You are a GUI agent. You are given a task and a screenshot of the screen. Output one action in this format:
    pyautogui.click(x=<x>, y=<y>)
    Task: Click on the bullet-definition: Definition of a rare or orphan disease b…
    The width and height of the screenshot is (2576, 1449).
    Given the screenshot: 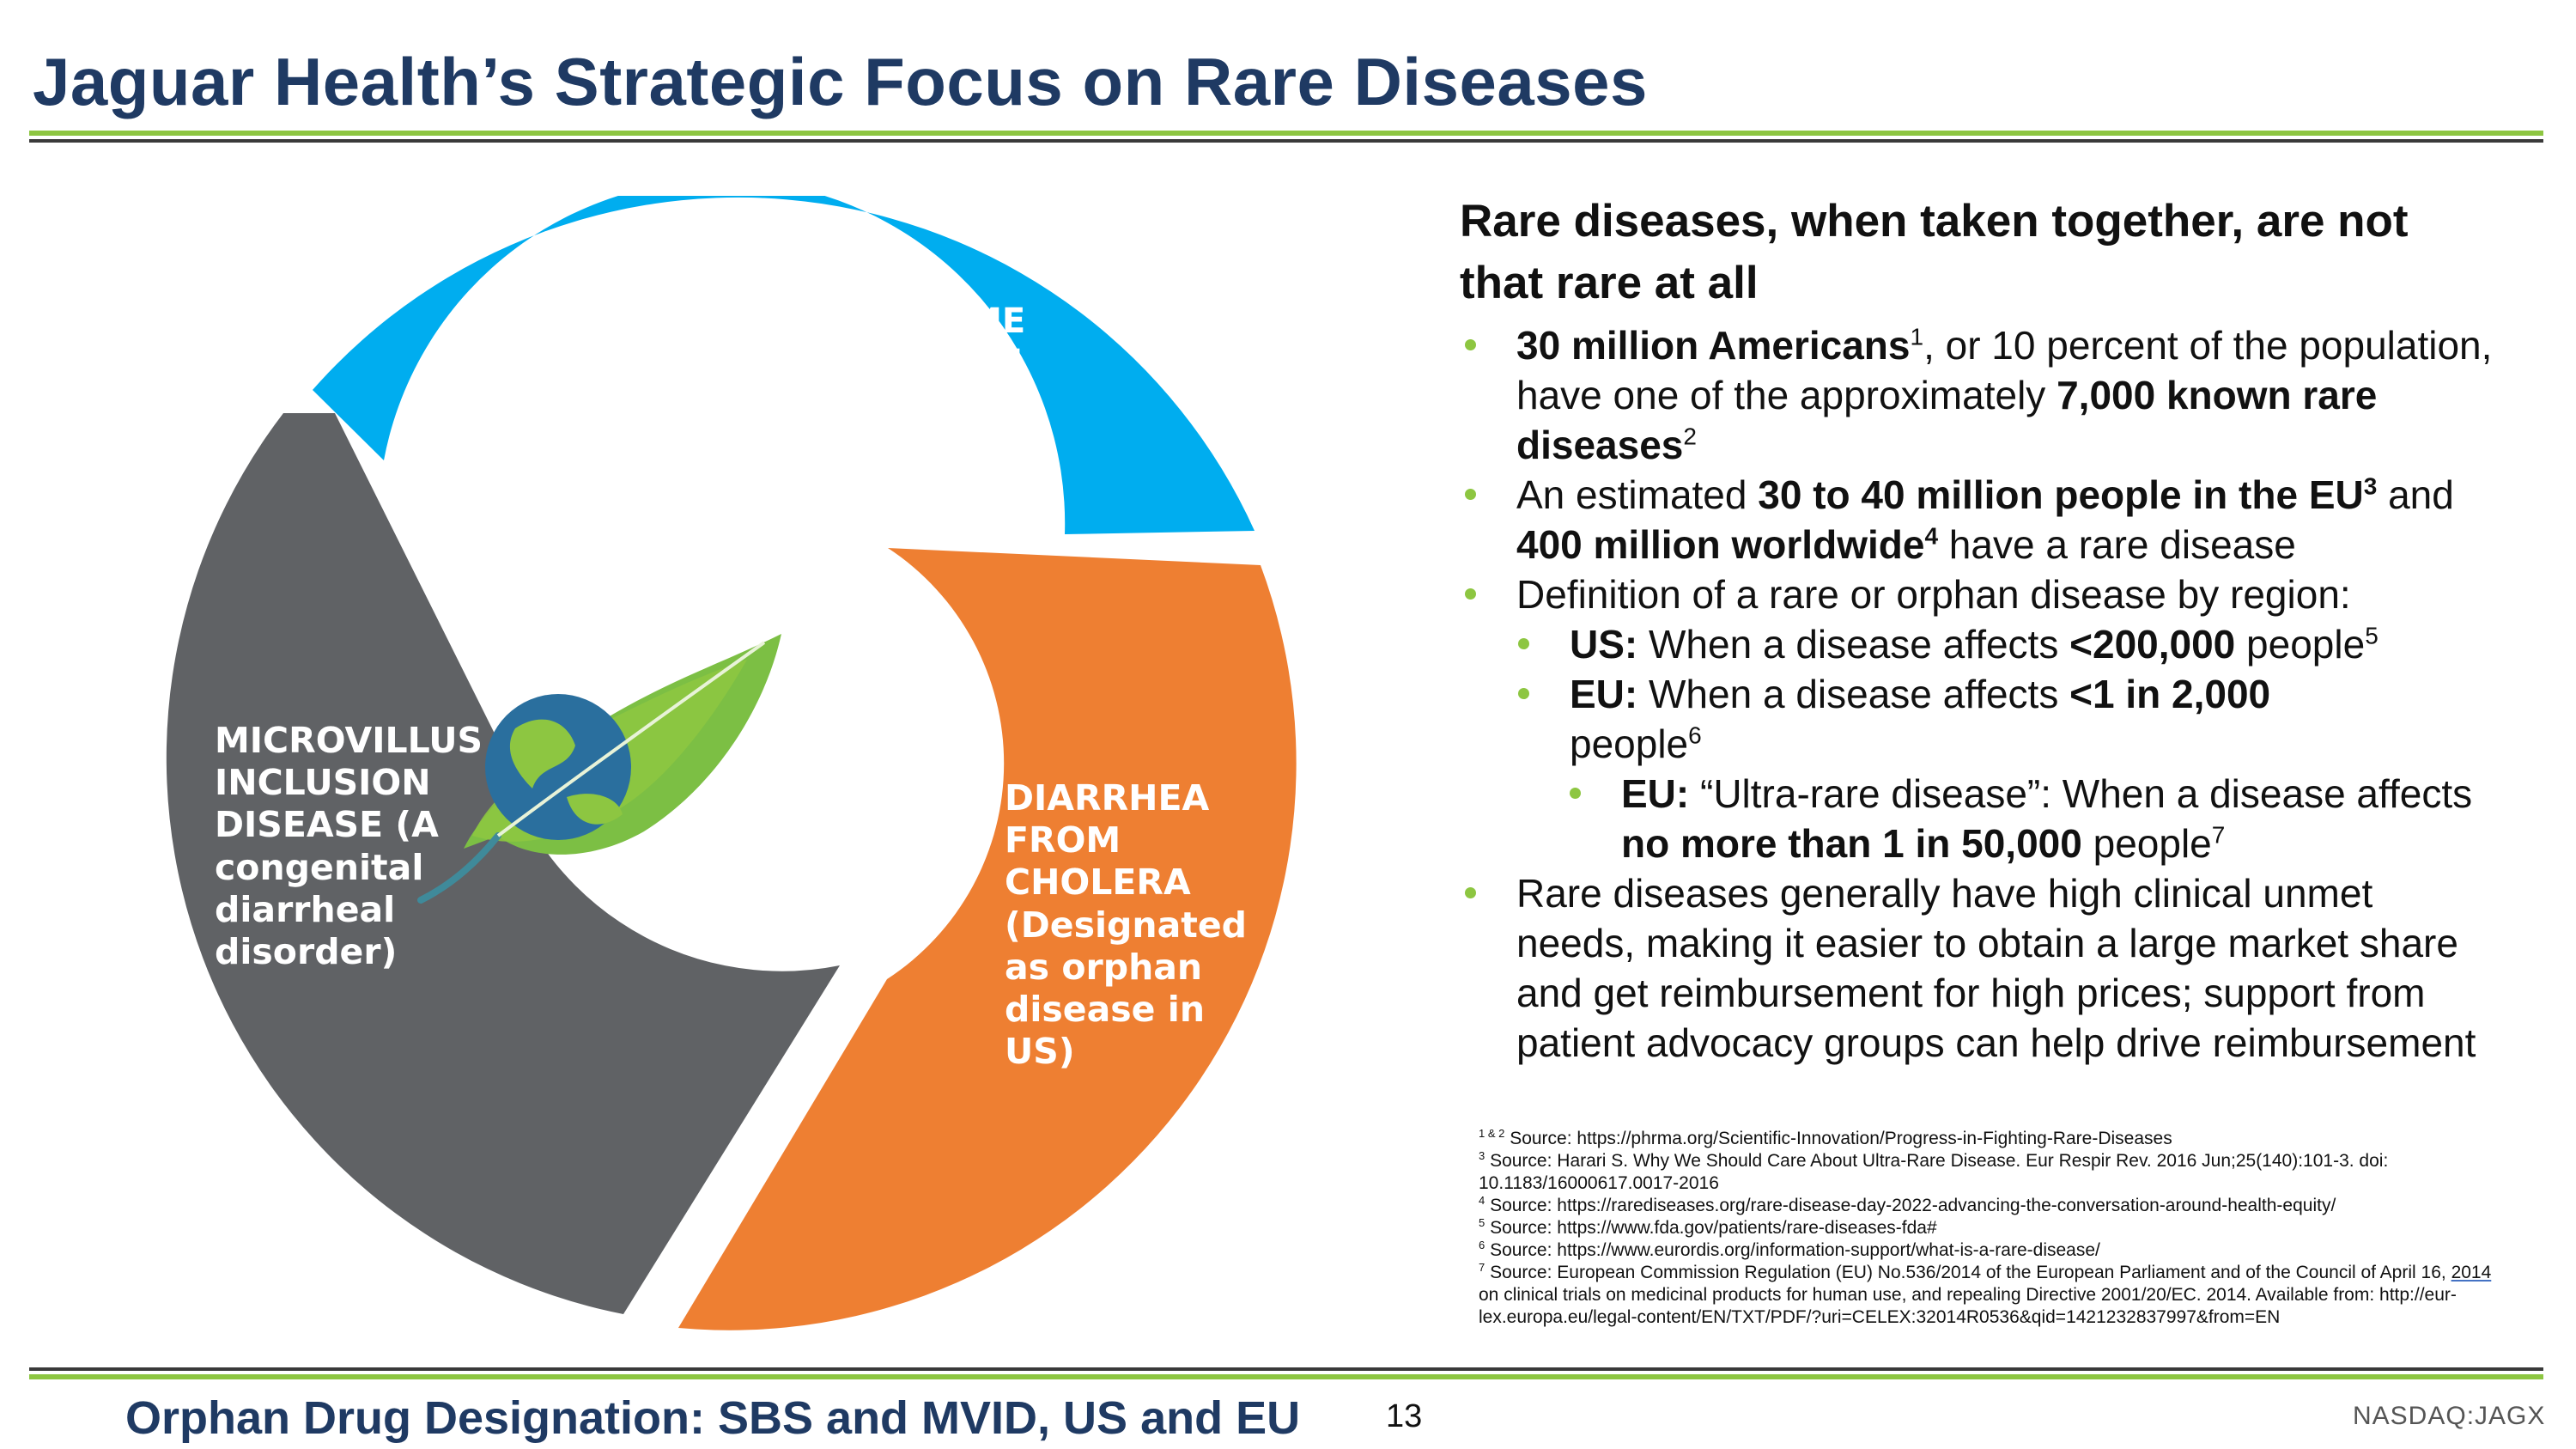 What is the action you would take?
    pyautogui.click(x=1980, y=594)
    